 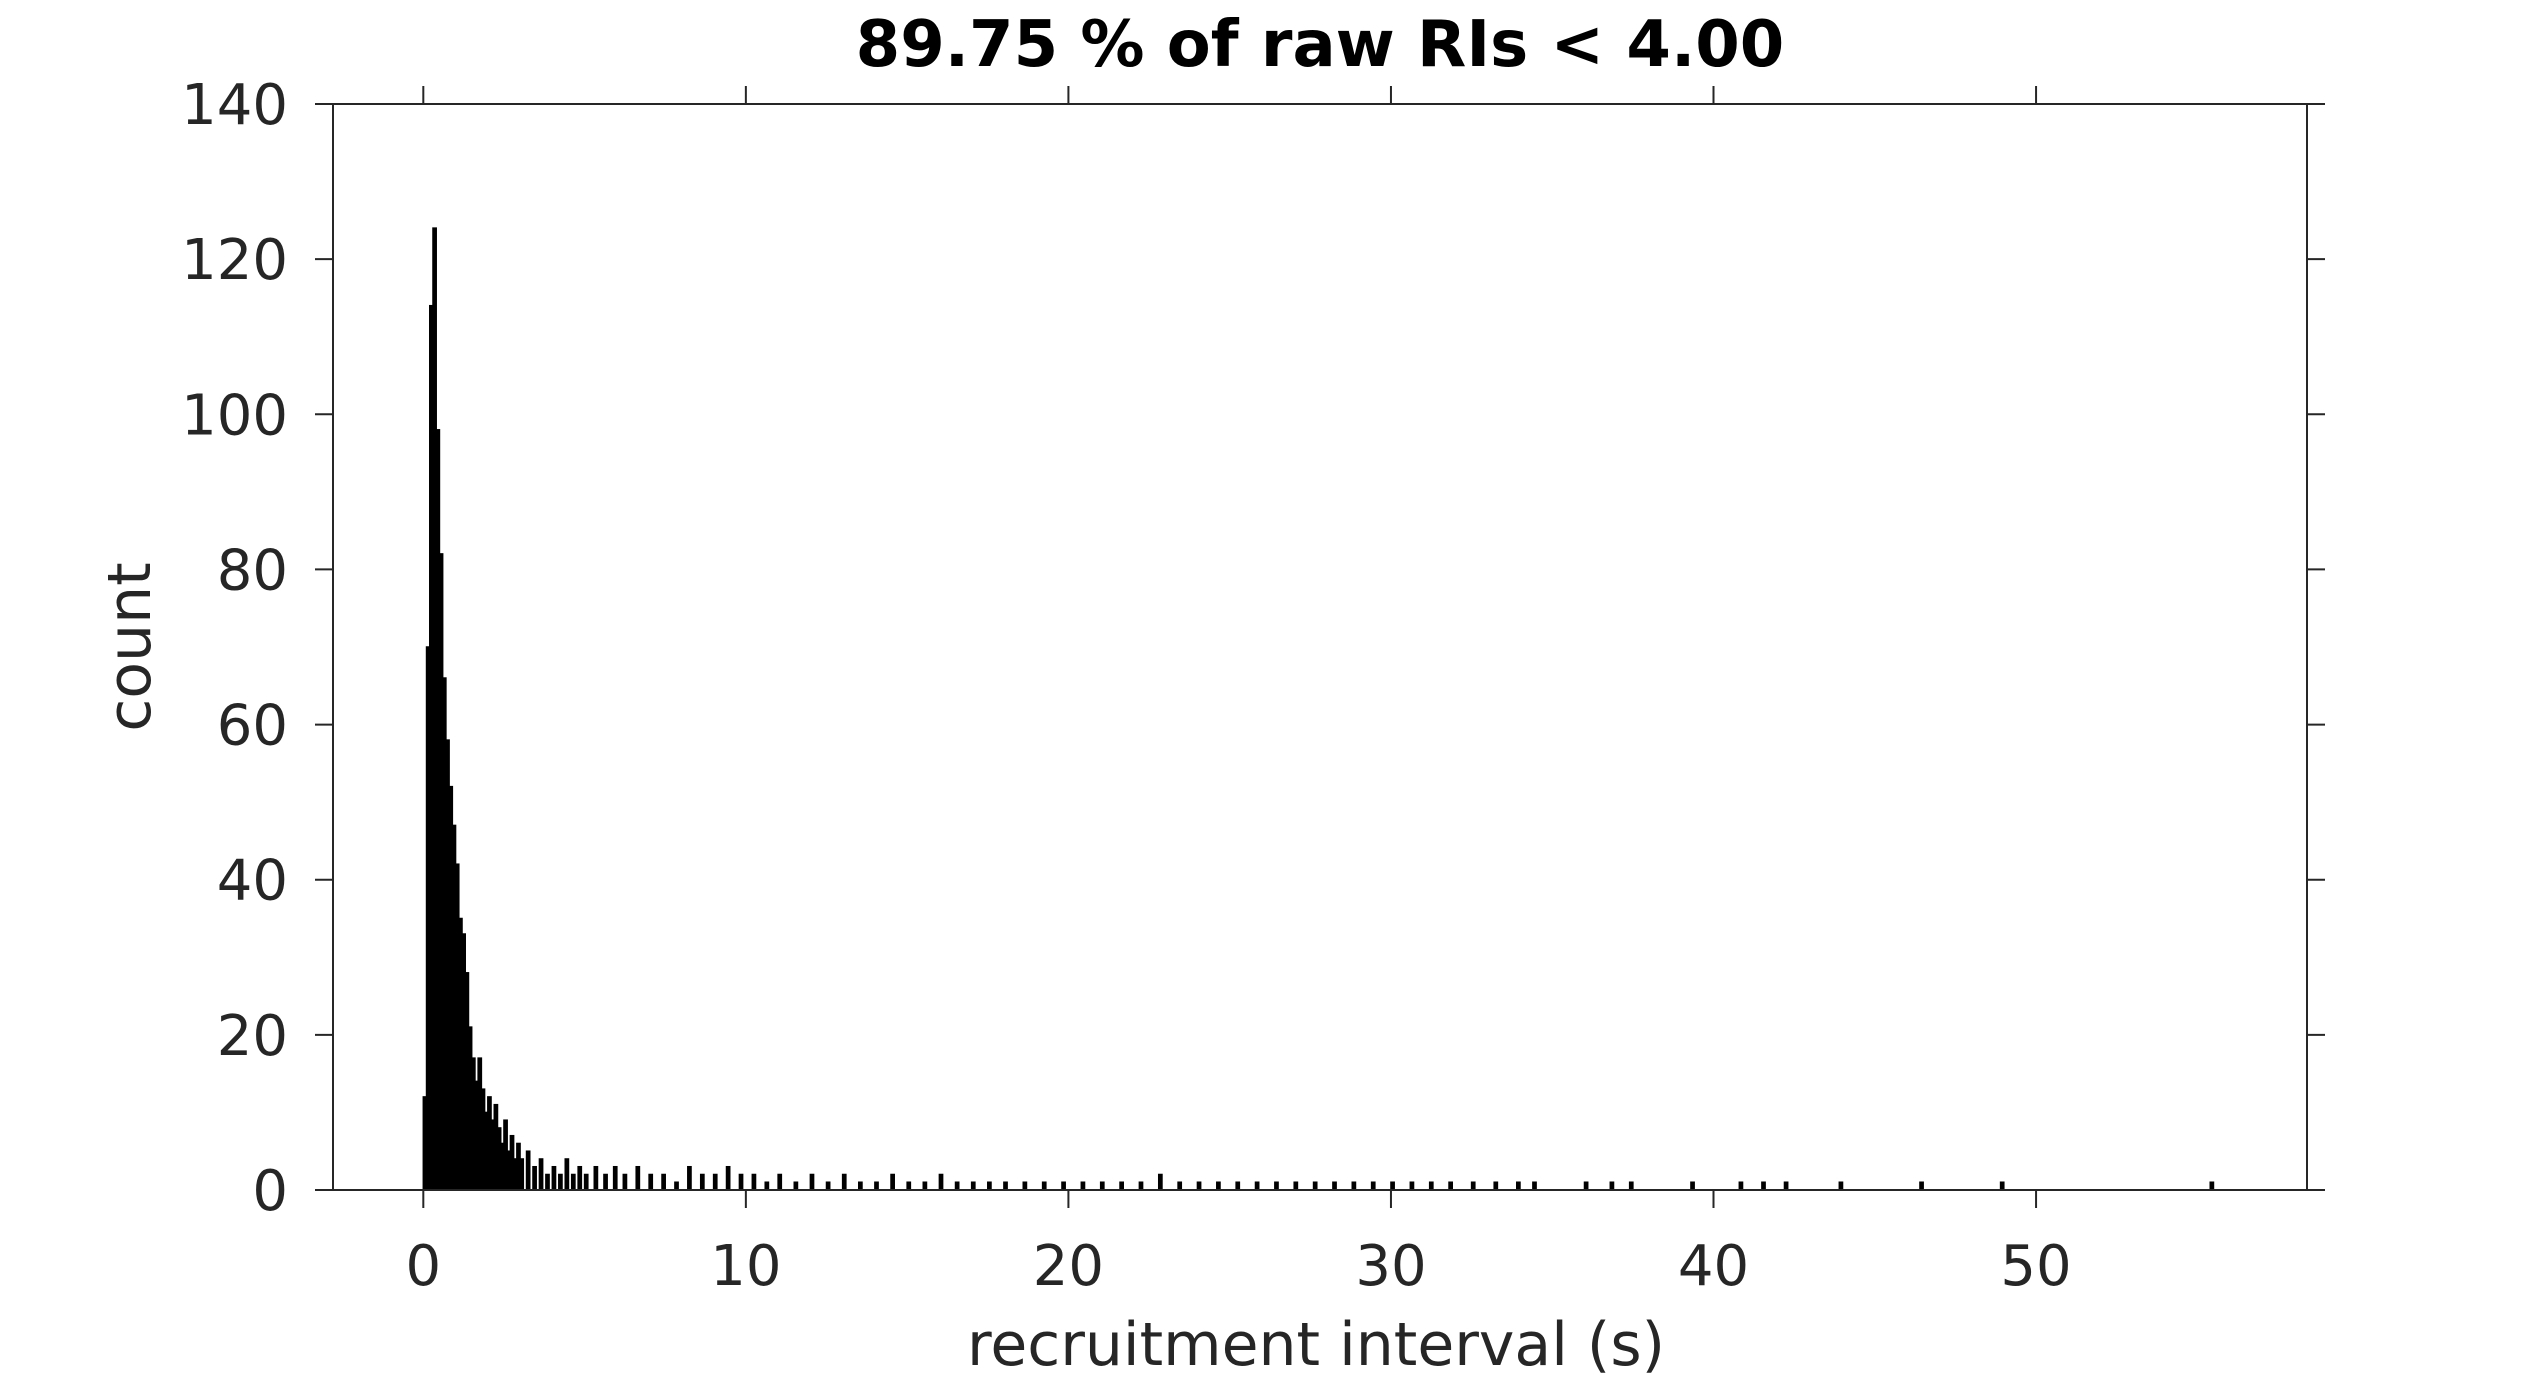 I want to click on y-tick-label: 120, so click(x=234, y=260).